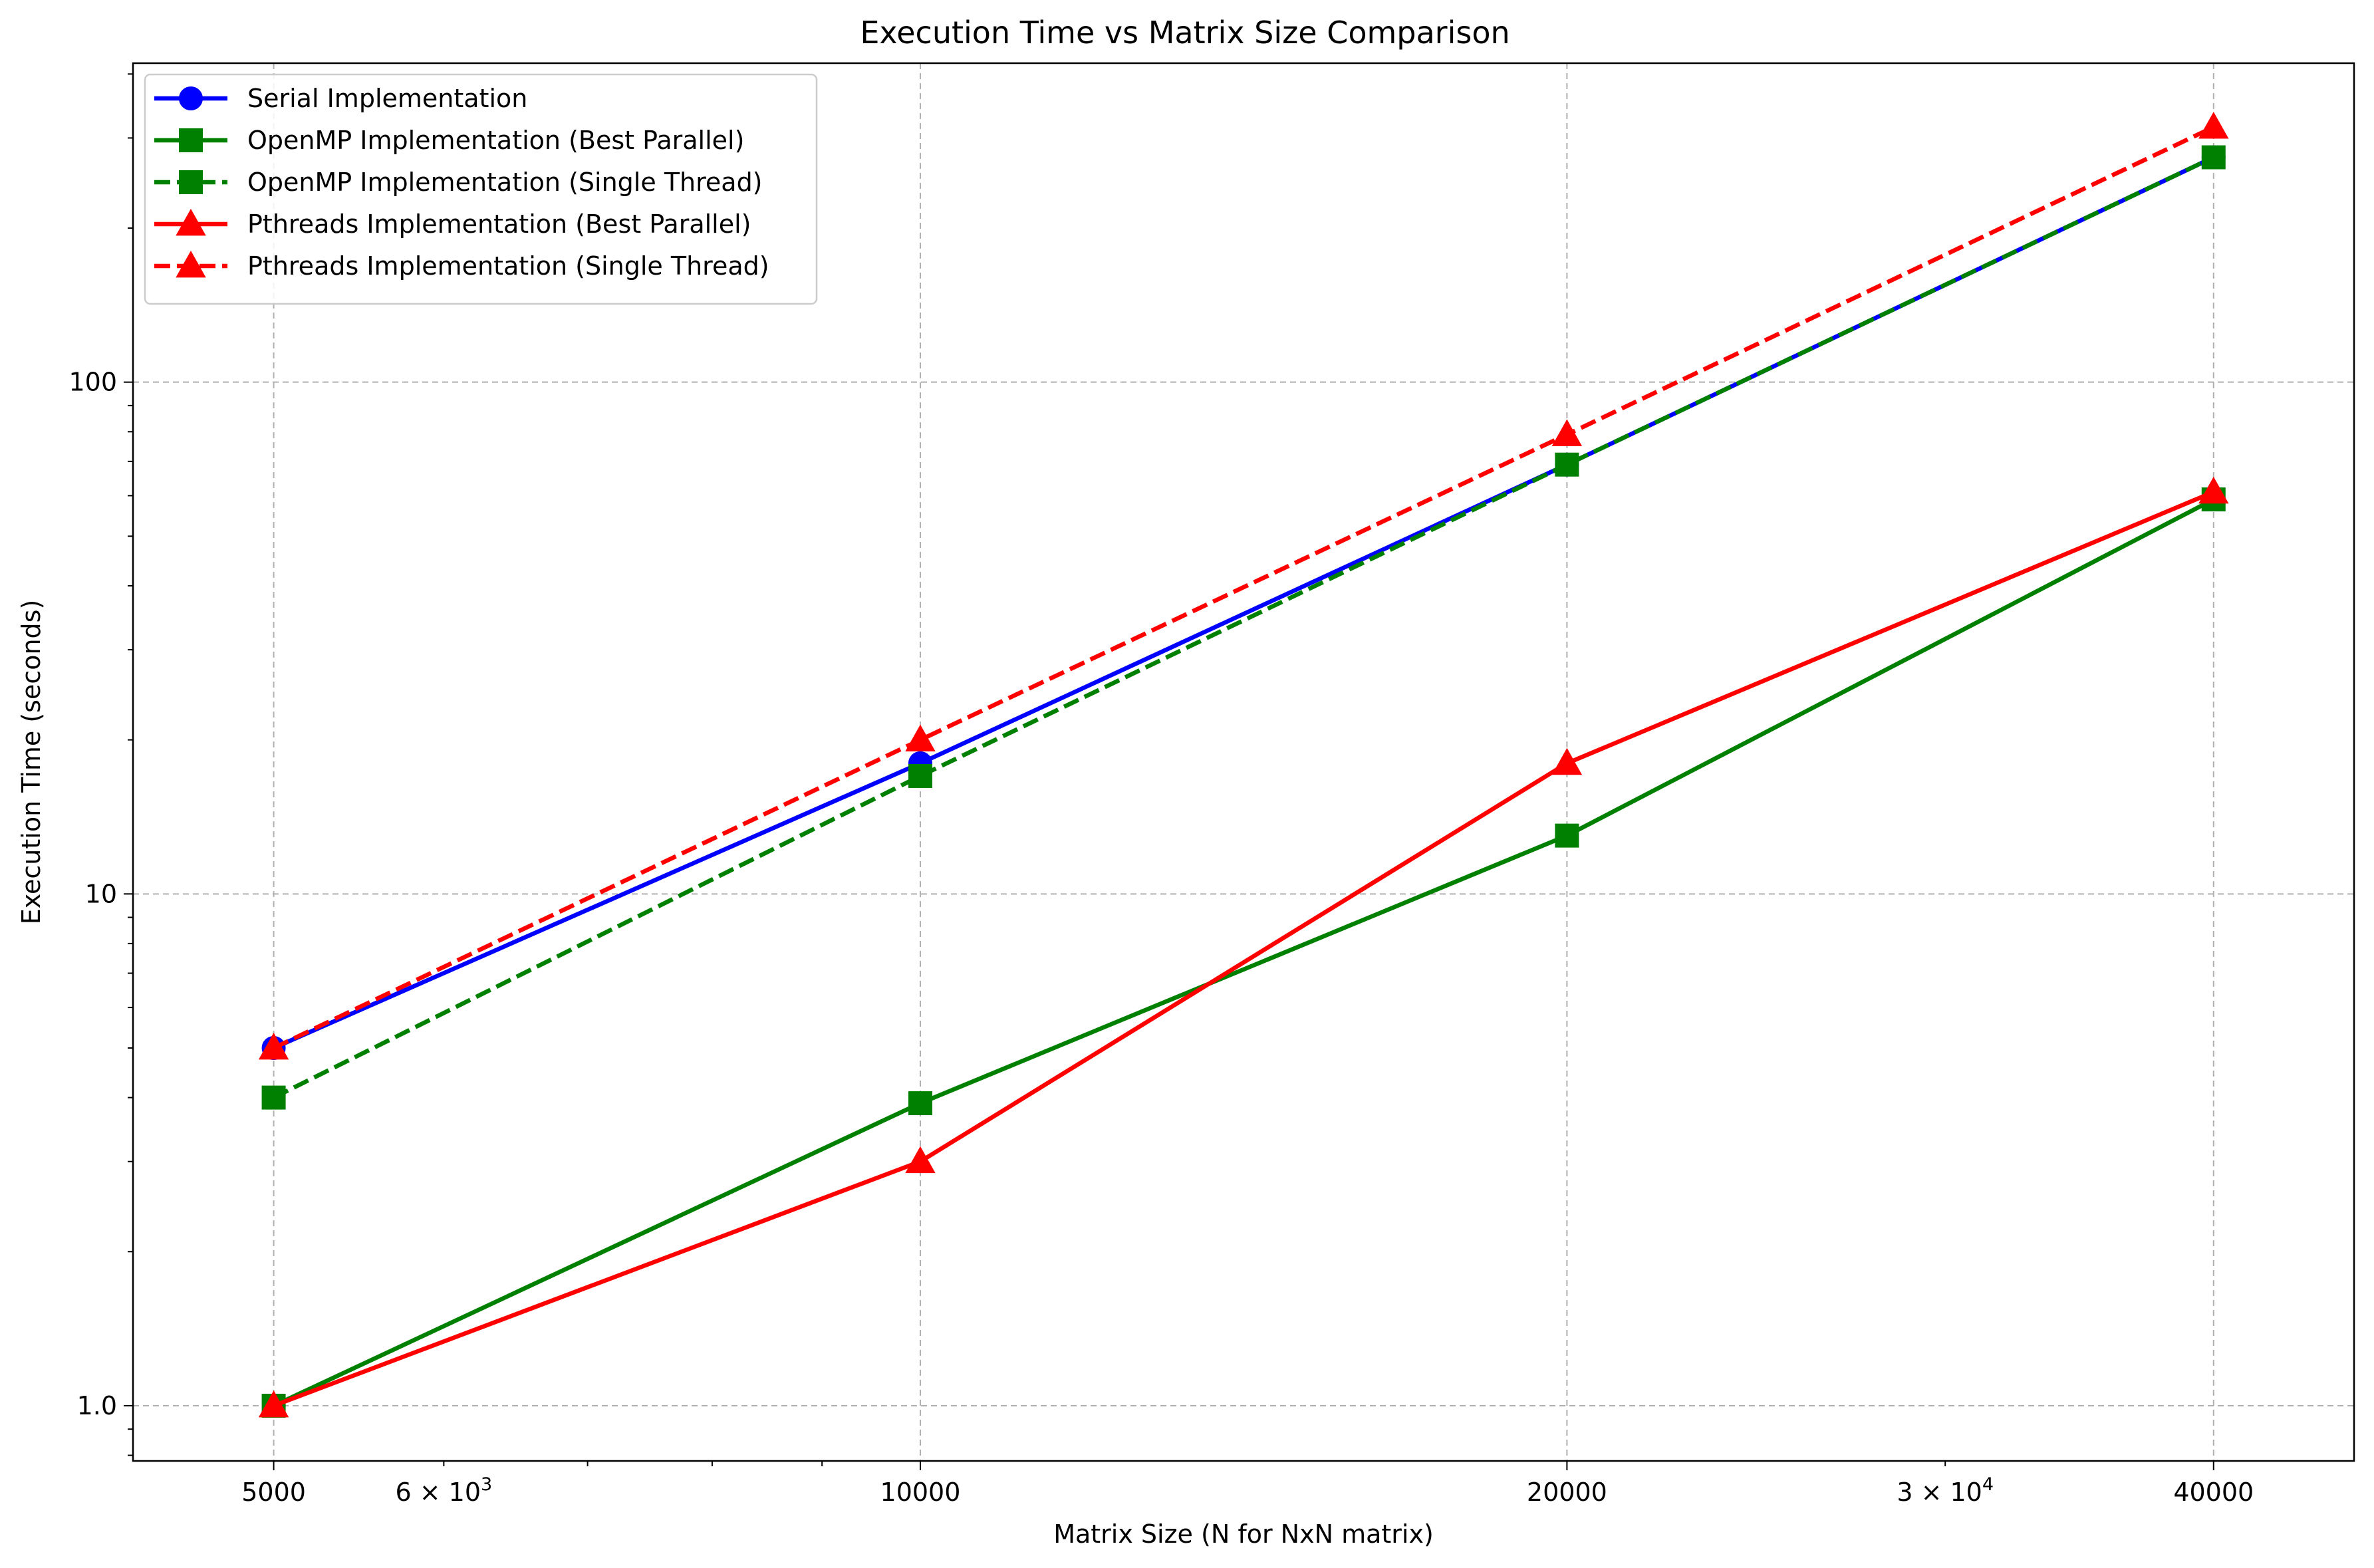 The height and width of the screenshot is (1568, 2374). I want to click on legend-label: OpenMP Implementation (Single Thread), so click(505, 182).